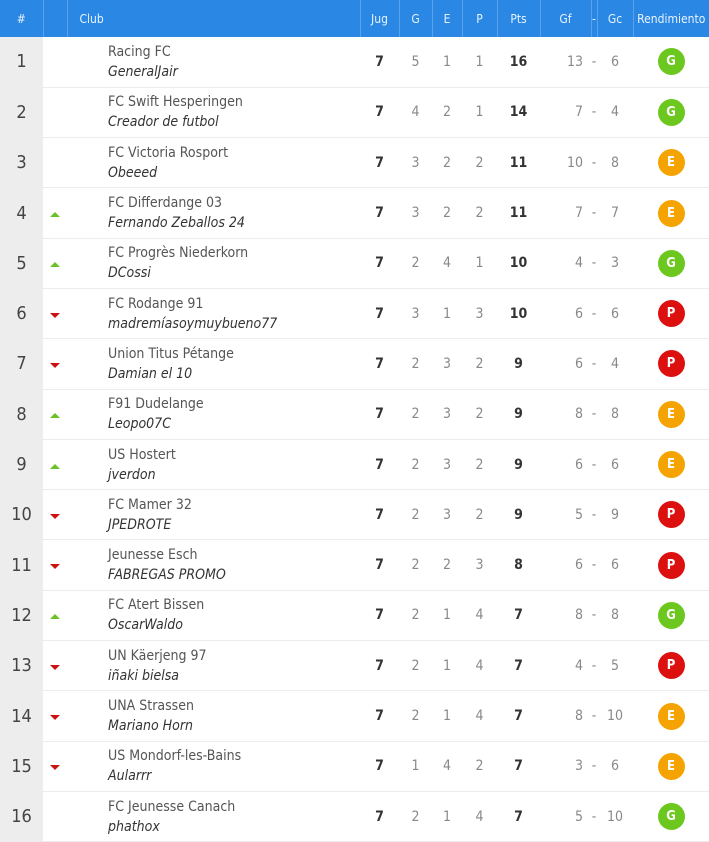 The image size is (709, 842). I want to click on team-name: FC Progrès Niederkorn, so click(178, 253).